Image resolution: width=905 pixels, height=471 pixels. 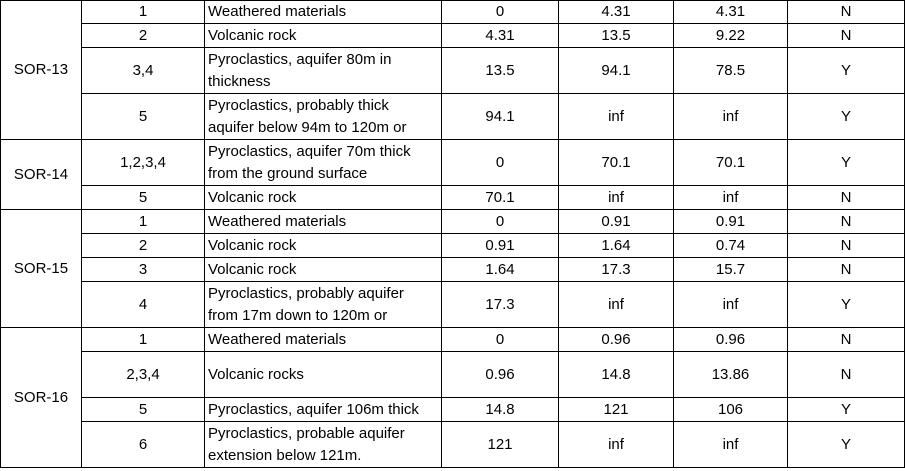 I want to click on description-cell: Volcanic rocks, so click(x=323, y=374).